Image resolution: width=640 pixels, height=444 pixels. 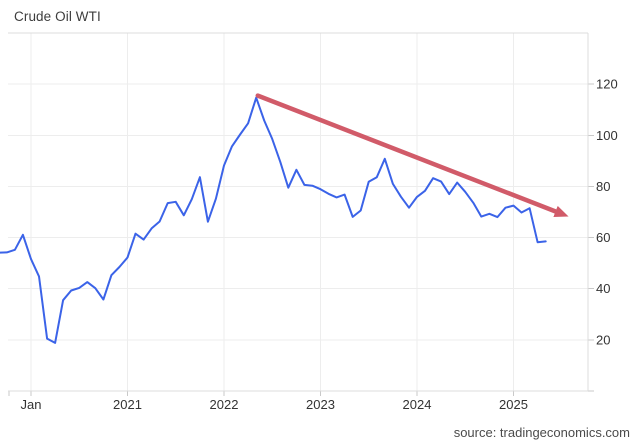 I want to click on x-axis-tick-label: Jan, so click(x=31, y=404).